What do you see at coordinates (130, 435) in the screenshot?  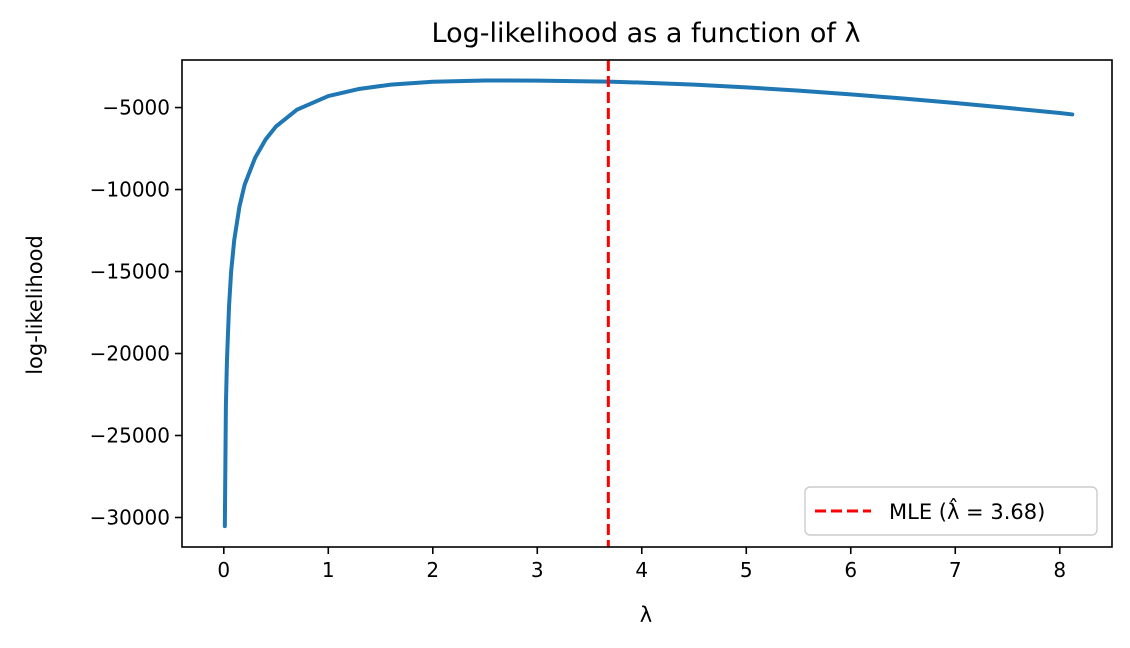 I see `y-tick-label: −25000` at bounding box center [130, 435].